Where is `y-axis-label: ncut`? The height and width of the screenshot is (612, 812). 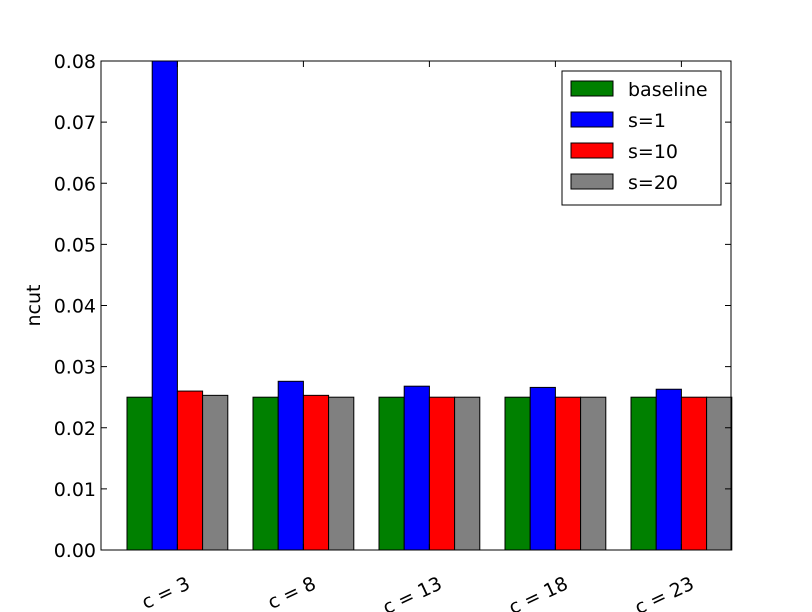
y-axis-label: ncut is located at coordinates (34, 306).